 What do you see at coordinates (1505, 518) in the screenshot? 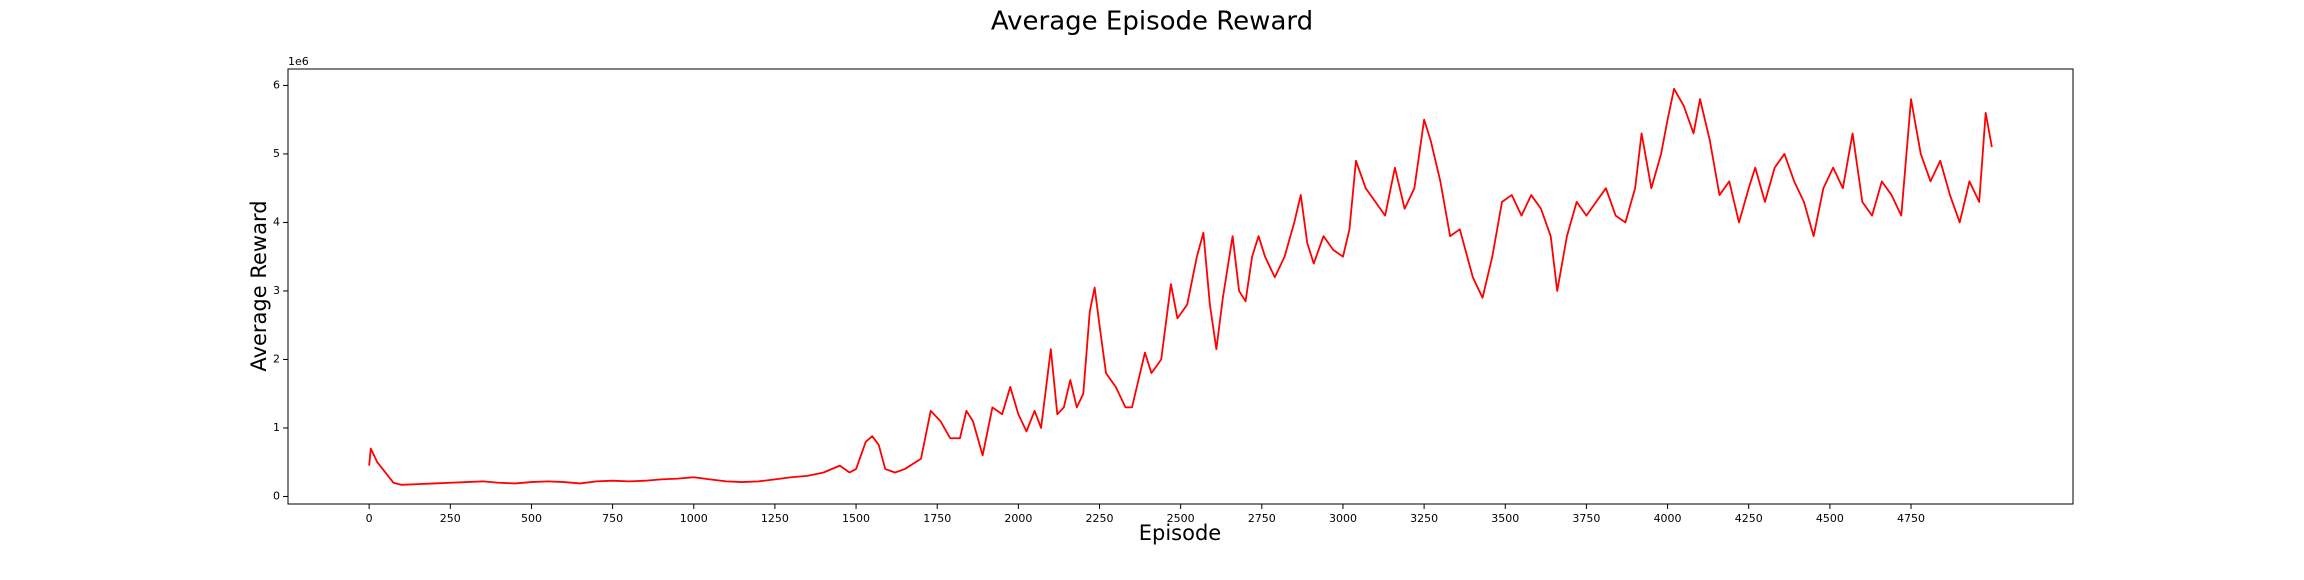
I see `x-tick-label: 3500` at bounding box center [1505, 518].